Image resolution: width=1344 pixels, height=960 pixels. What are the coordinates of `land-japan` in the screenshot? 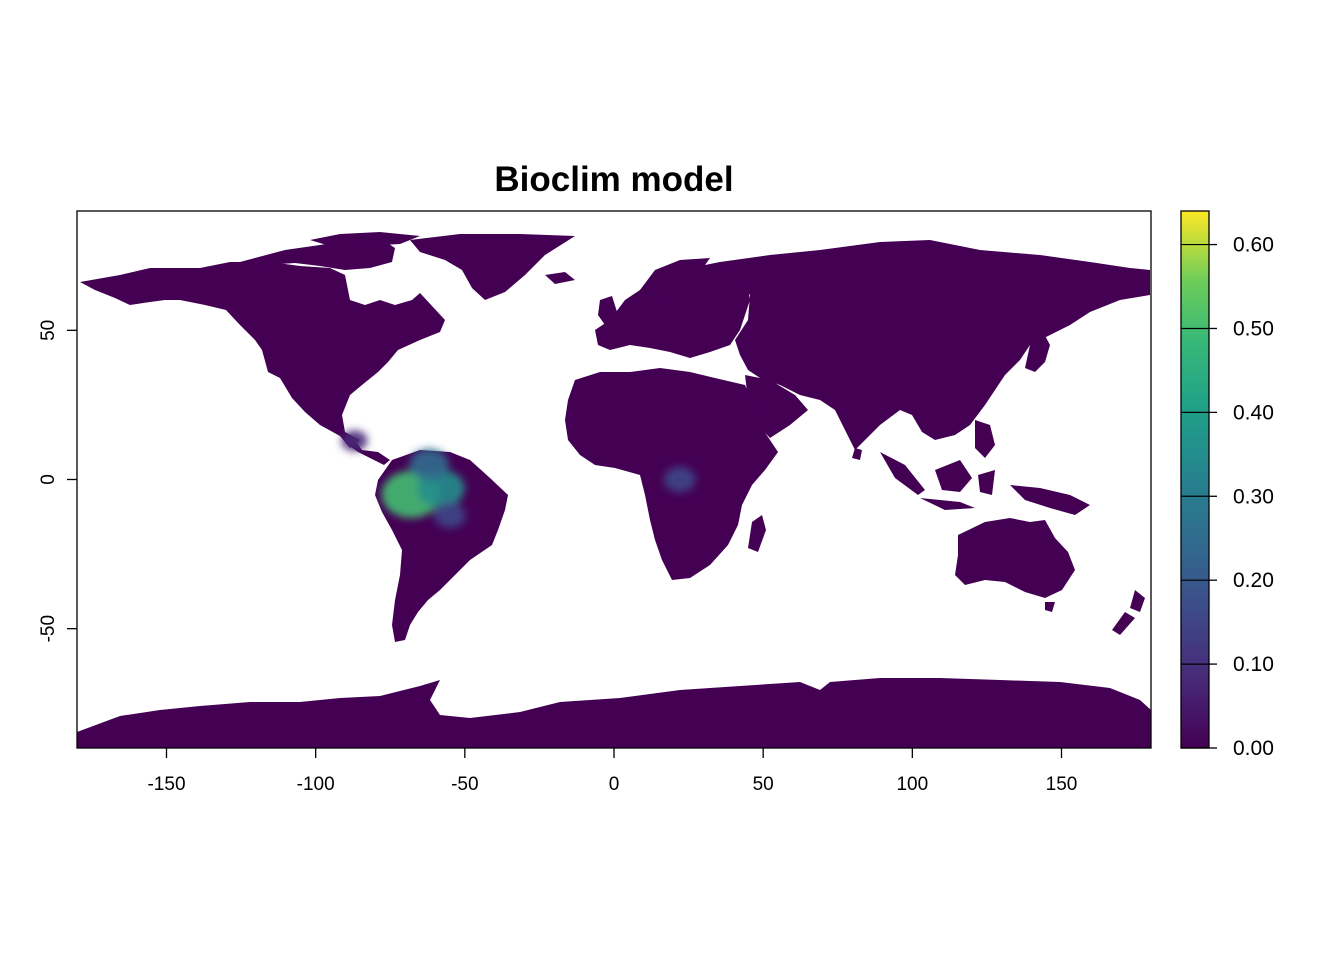 It's located at (1037, 351).